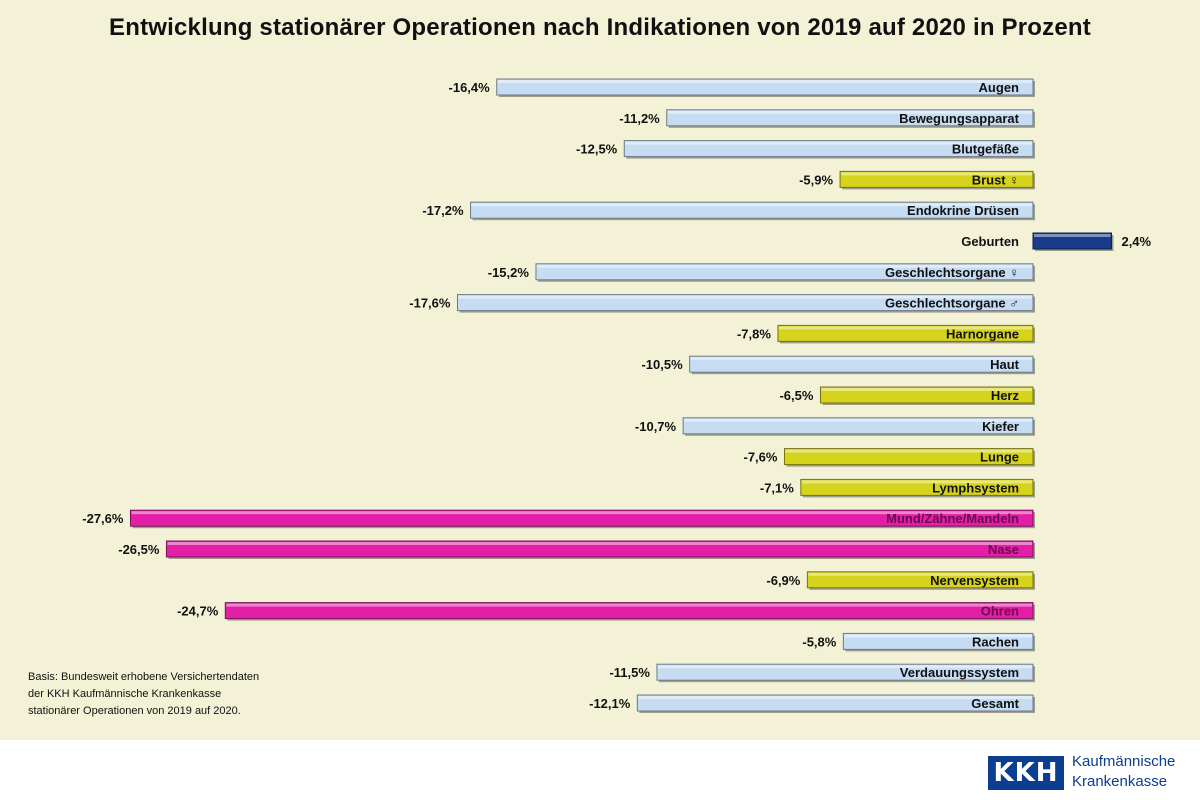  Describe the element at coordinates (581, 518) in the screenshot. I see `bar-mund-zaehne-mandeln` at that location.